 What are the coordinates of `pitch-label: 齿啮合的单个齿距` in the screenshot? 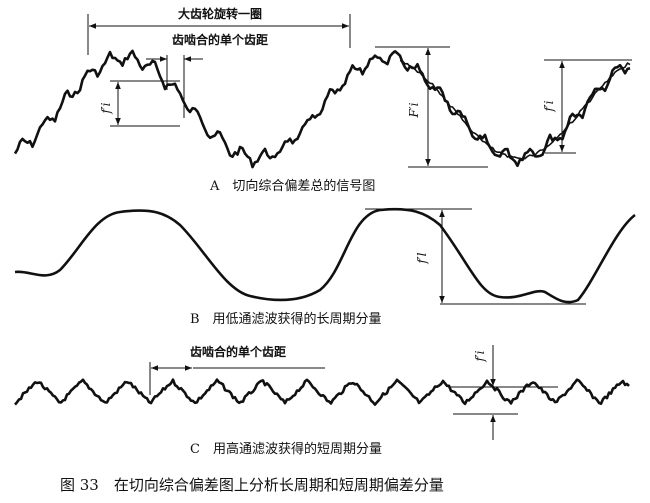 It's located at (220, 39).